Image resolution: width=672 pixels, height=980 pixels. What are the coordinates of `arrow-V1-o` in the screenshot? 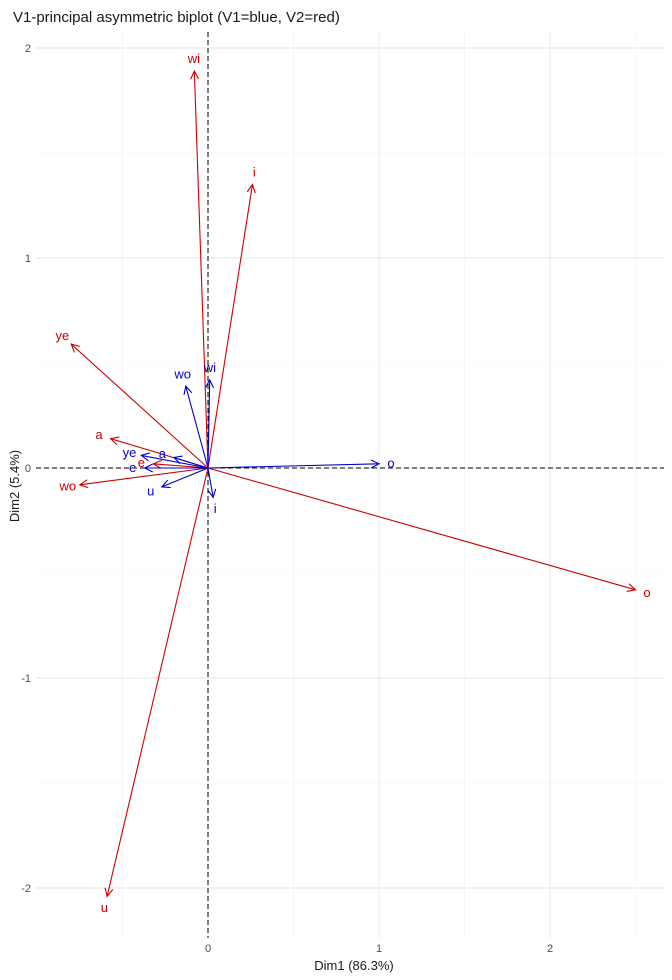 It's located at (293, 466).